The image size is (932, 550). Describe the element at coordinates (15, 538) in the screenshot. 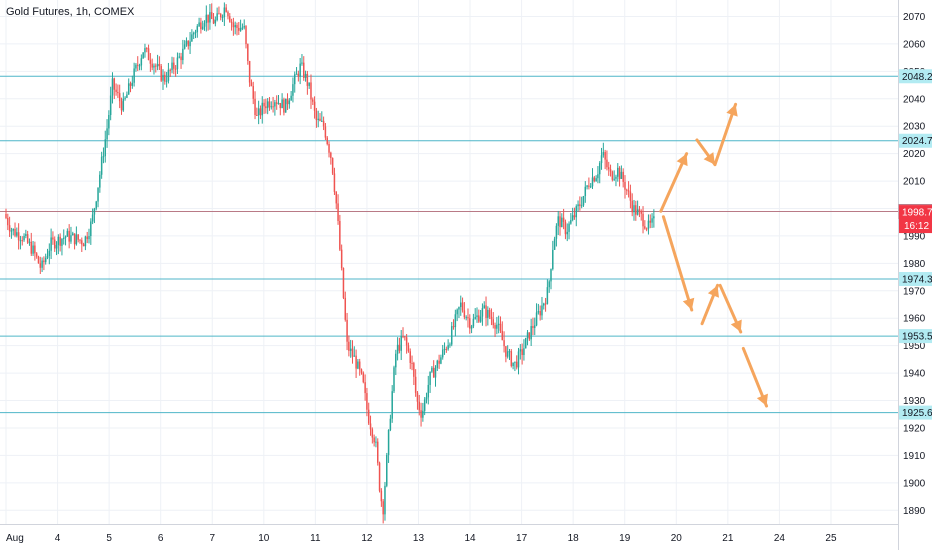

I see `time-tick-label: Aug` at that location.